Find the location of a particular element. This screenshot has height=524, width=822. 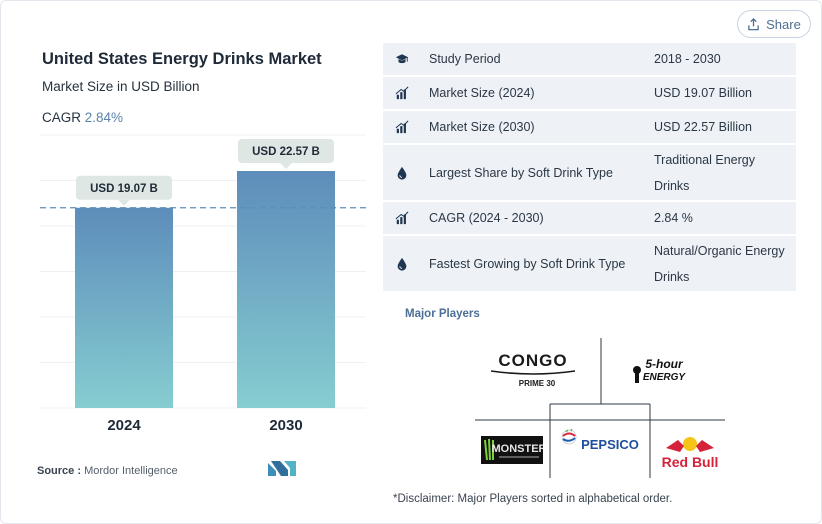

share-icon is located at coordinates (753, 23).